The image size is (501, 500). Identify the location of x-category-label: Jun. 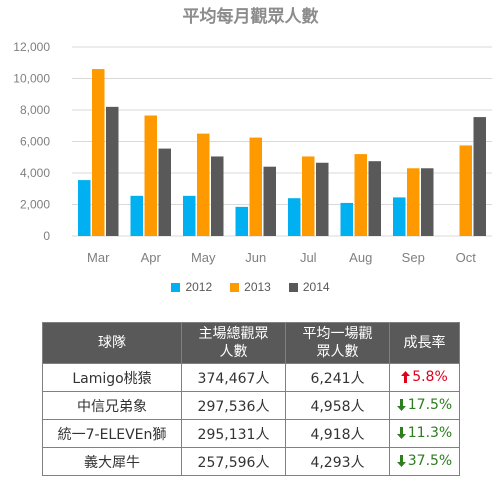
(255, 257).